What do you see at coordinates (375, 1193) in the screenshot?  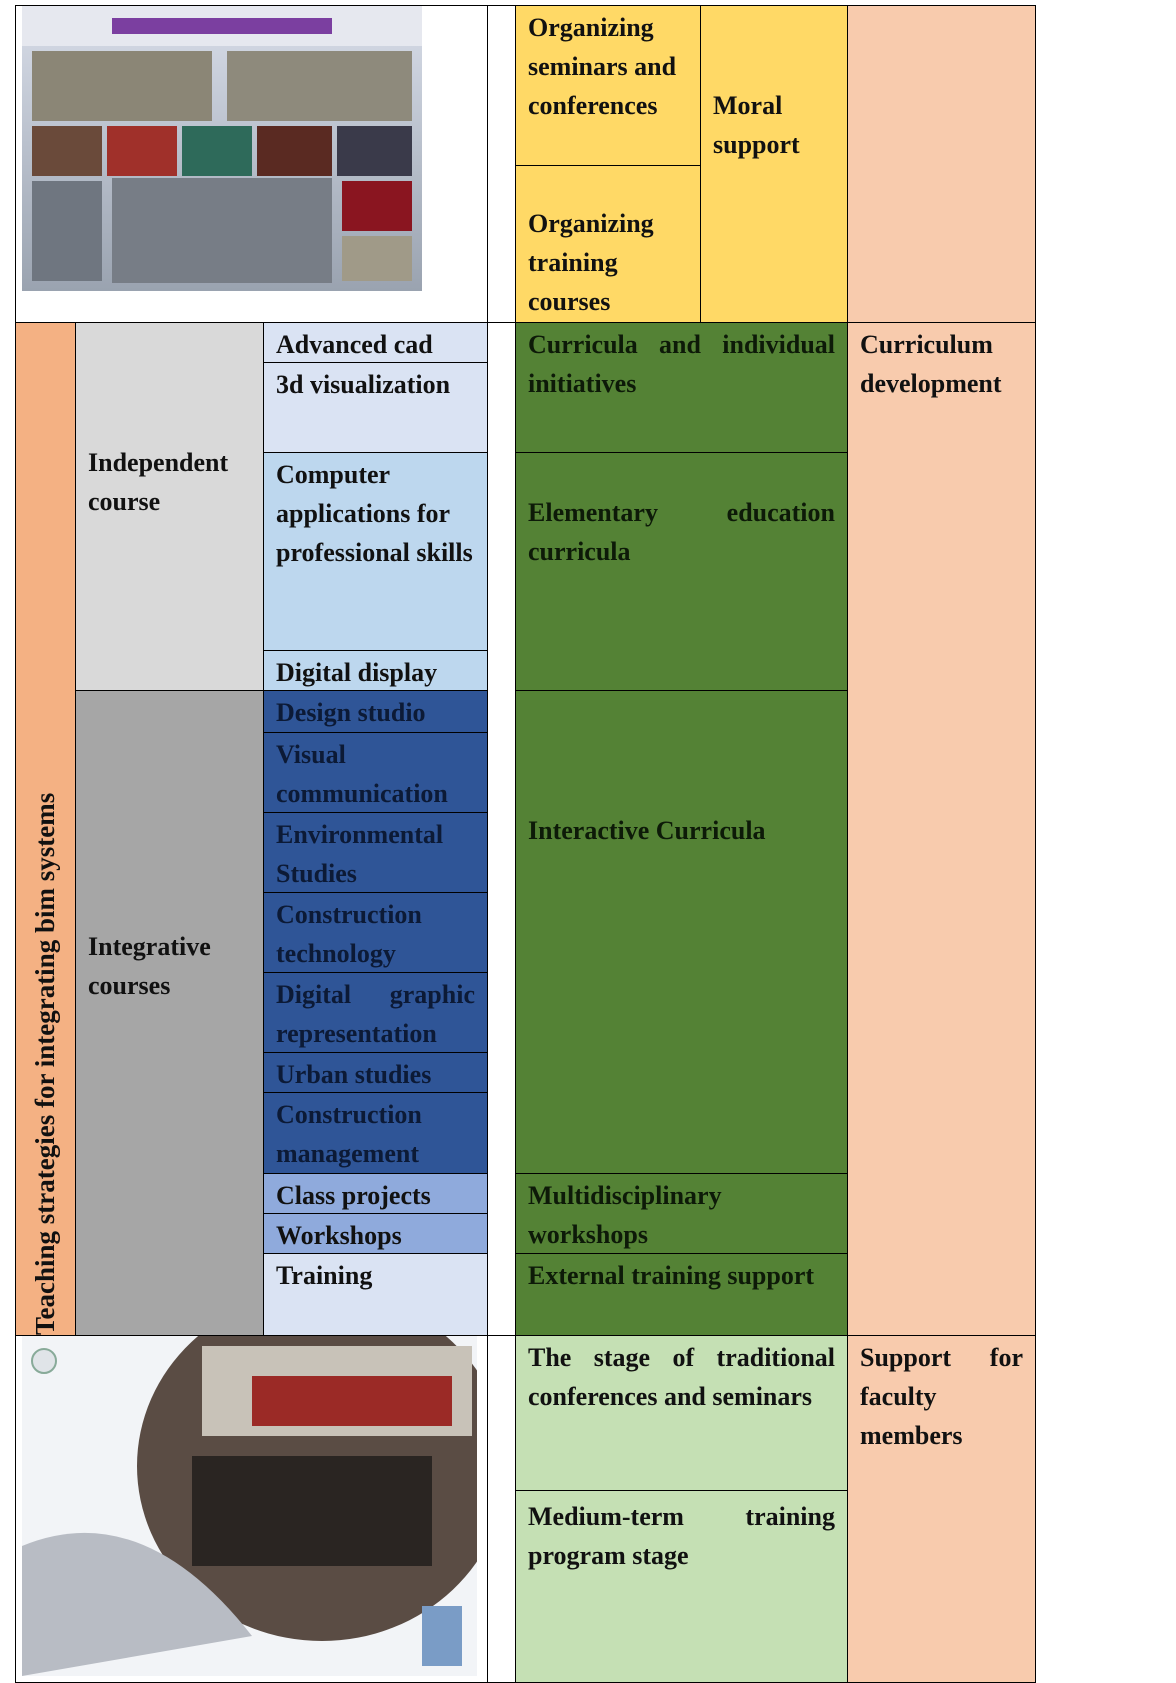 I see `course-cell: Class projects` at bounding box center [375, 1193].